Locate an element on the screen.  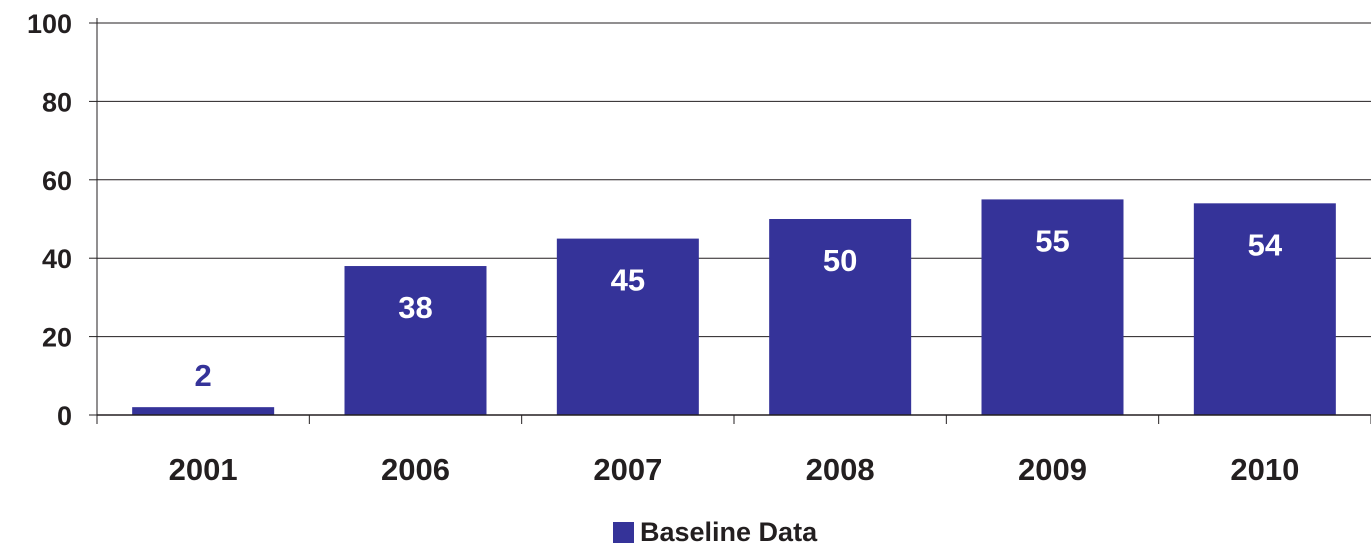
x-tick-label-2008: 2008 is located at coordinates (840, 469).